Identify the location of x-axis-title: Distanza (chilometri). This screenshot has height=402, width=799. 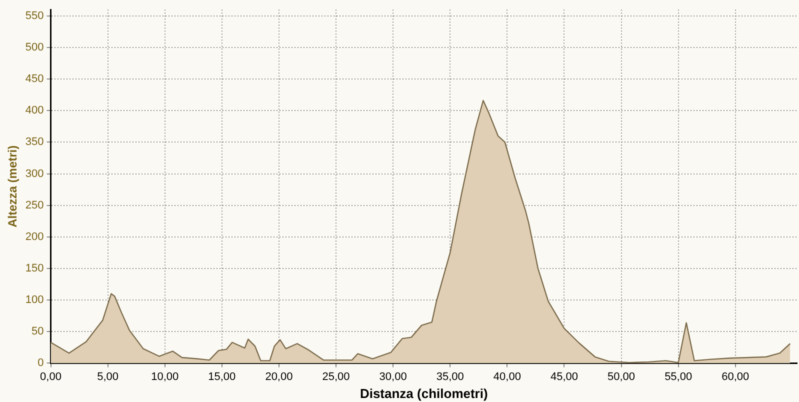
(424, 393).